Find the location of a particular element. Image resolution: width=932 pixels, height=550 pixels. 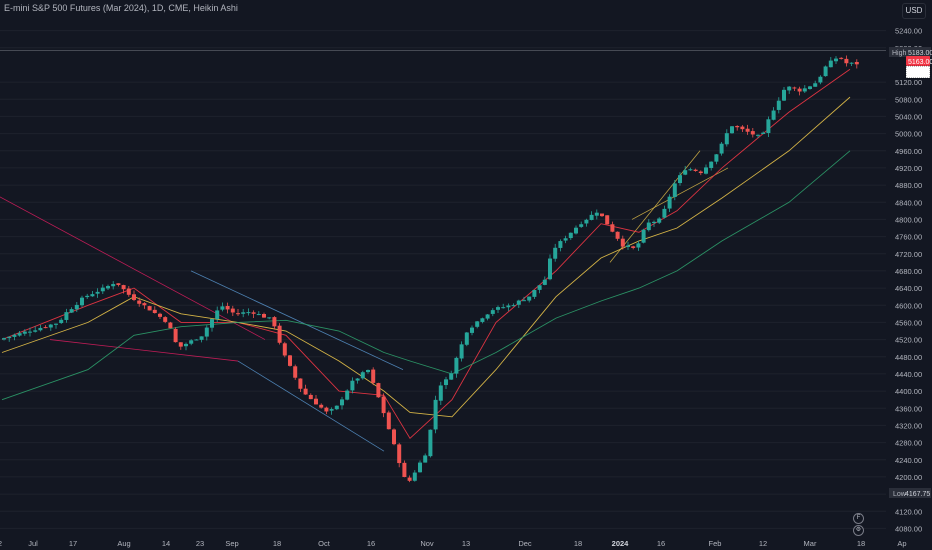

price-axis-label: 4320.00 is located at coordinates (908, 425).